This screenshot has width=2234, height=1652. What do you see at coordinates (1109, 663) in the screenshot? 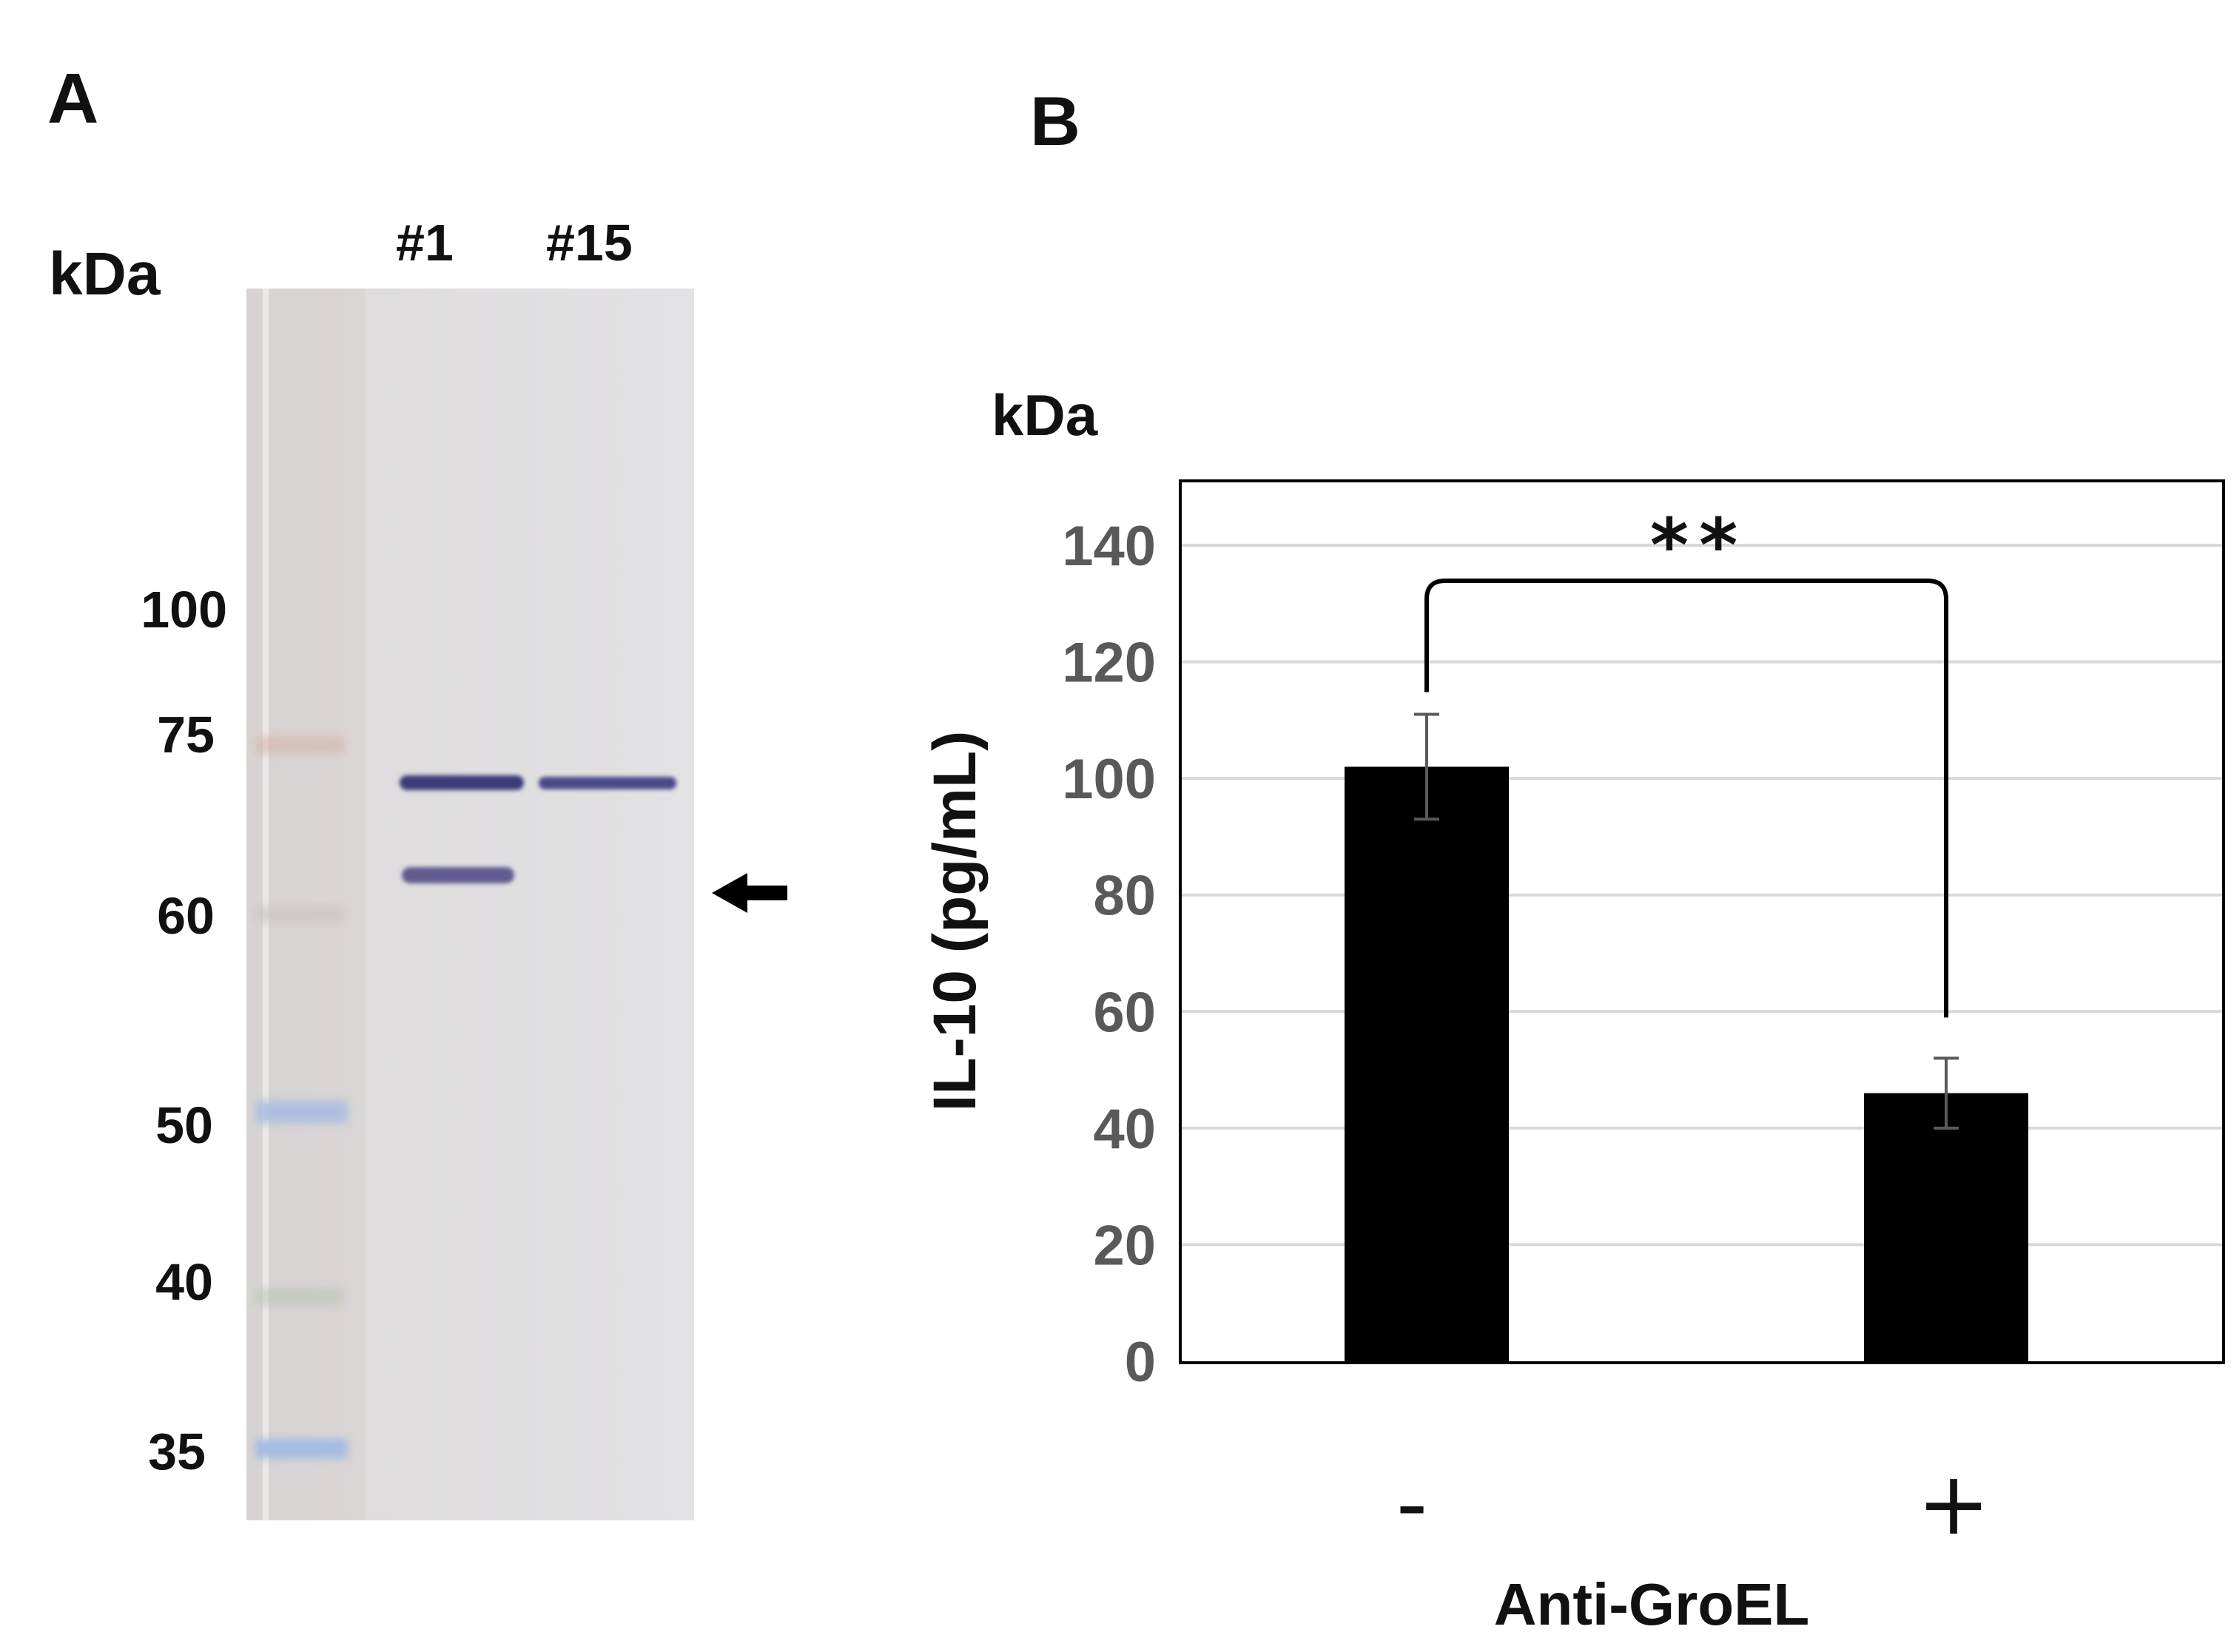
I see `y-tick-label: 120` at bounding box center [1109, 663].